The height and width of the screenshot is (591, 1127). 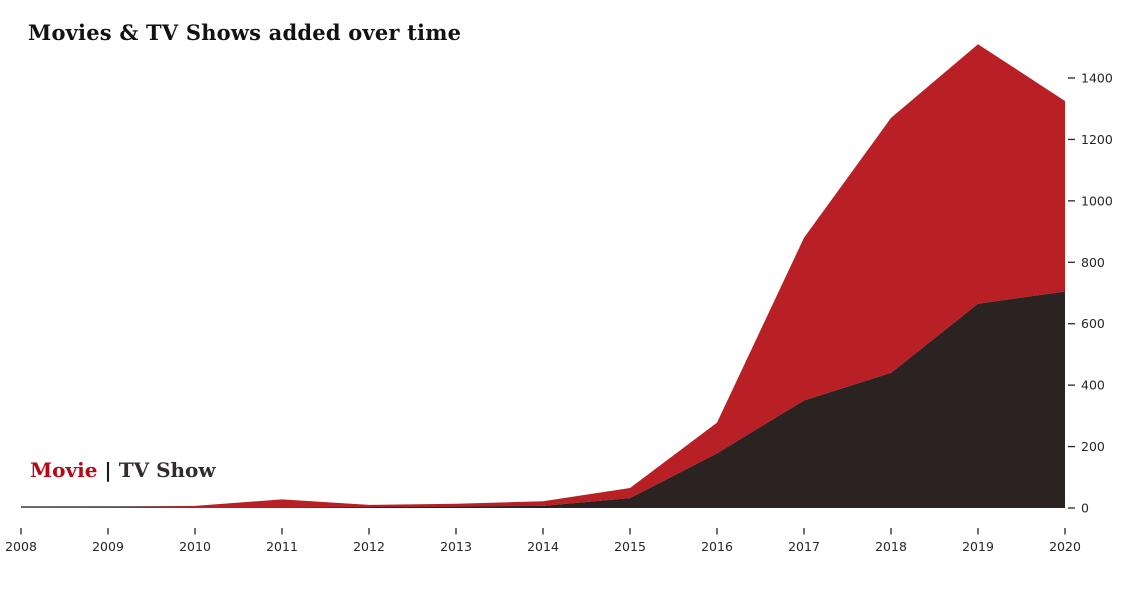 I want to click on y-tick-label: 600, so click(x=1093, y=323).